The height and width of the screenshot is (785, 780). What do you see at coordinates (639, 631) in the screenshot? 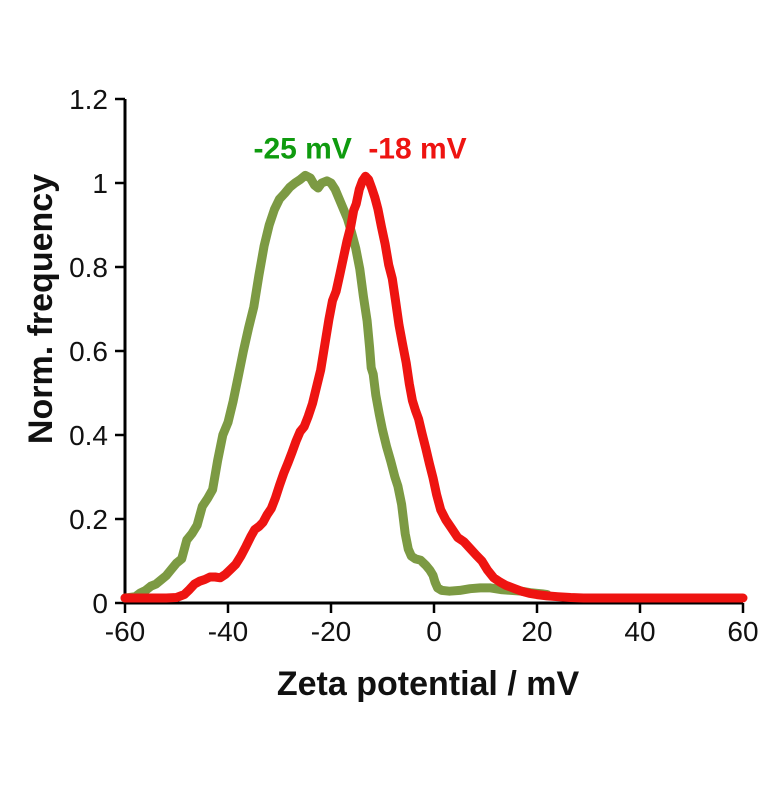
I see `x-tick-label: 40` at bounding box center [639, 631].